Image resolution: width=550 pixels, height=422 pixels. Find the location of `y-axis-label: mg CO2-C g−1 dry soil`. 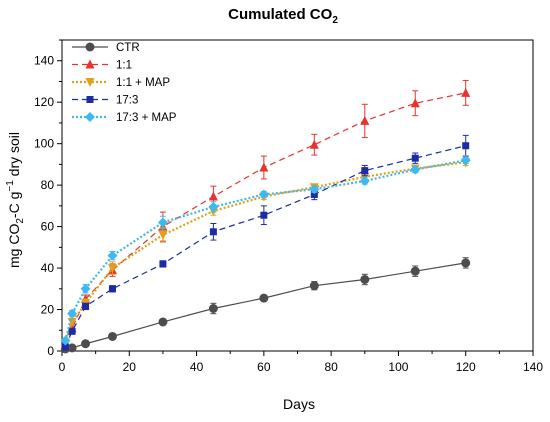

y-axis-label: mg CO2-C g−1 dry soil is located at coordinates (15, 200).